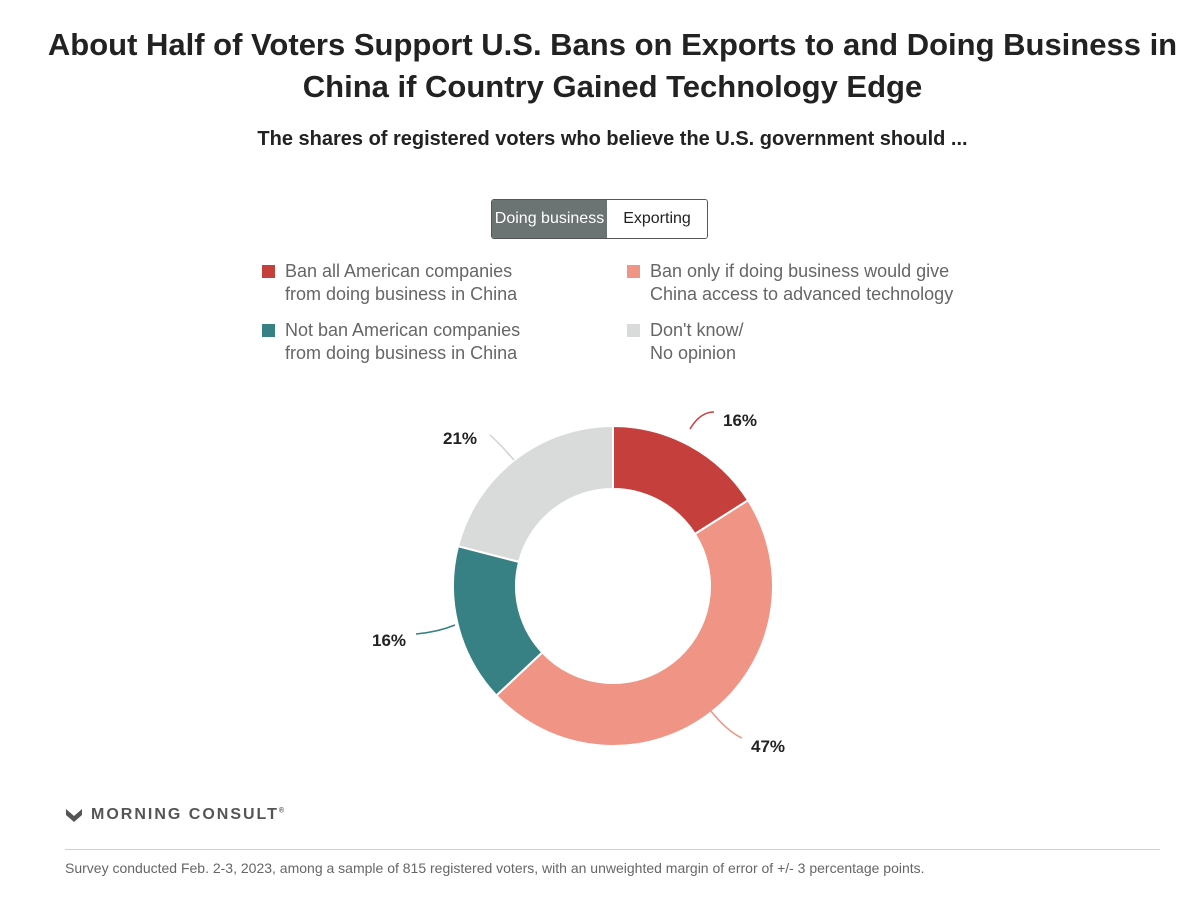  I want to click on data-label-3: 21%, so click(460, 438).